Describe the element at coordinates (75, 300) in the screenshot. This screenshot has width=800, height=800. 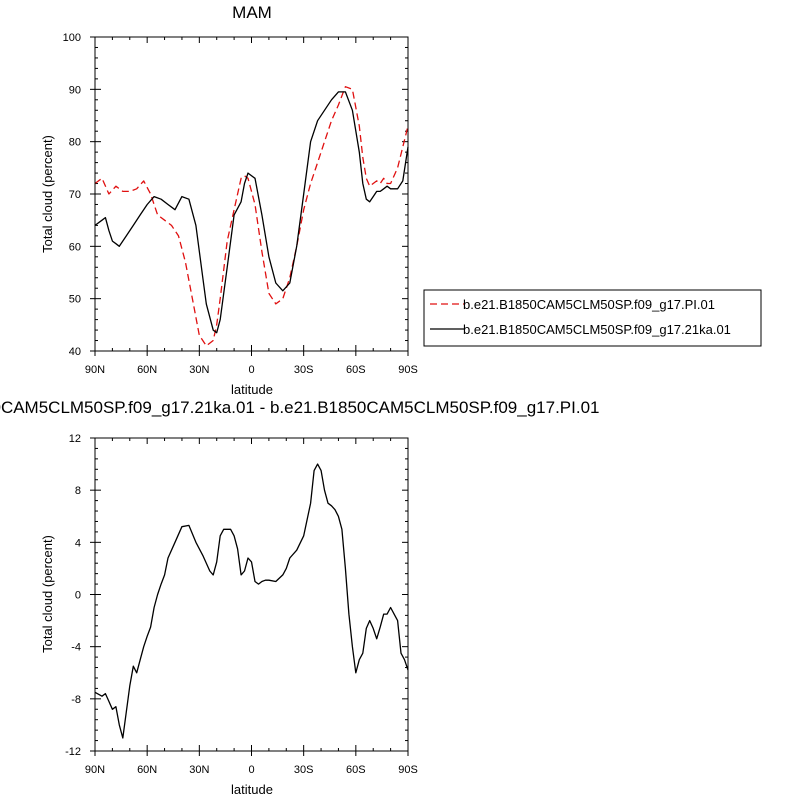
I see `y-tick-label: 50` at that location.